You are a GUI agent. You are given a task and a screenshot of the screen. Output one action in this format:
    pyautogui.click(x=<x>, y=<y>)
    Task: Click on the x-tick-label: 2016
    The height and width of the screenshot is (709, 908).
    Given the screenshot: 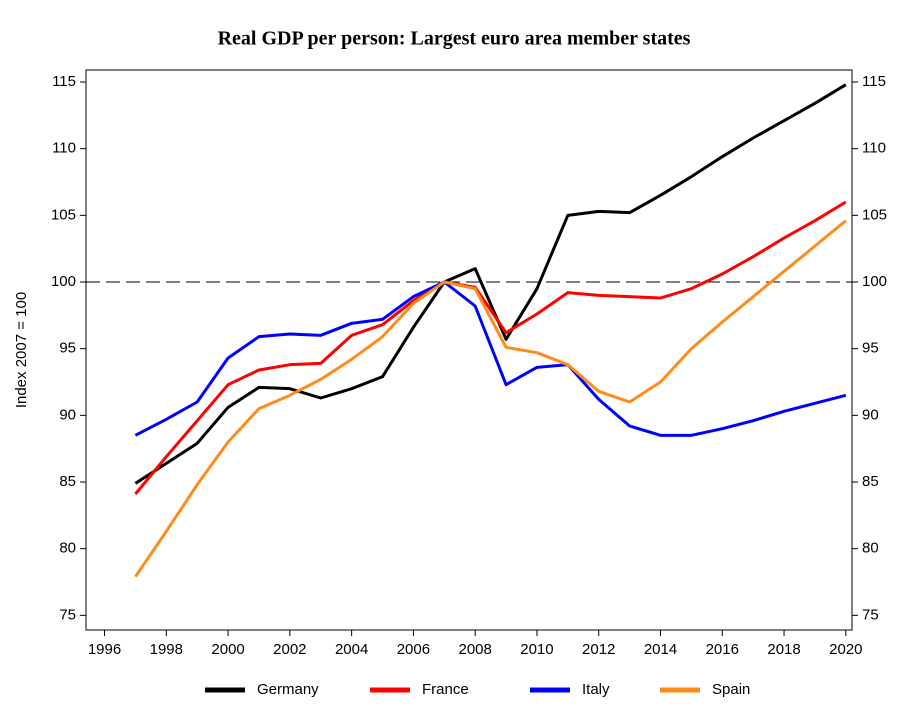 What is the action you would take?
    pyautogui.click(x=722, y=649)
    